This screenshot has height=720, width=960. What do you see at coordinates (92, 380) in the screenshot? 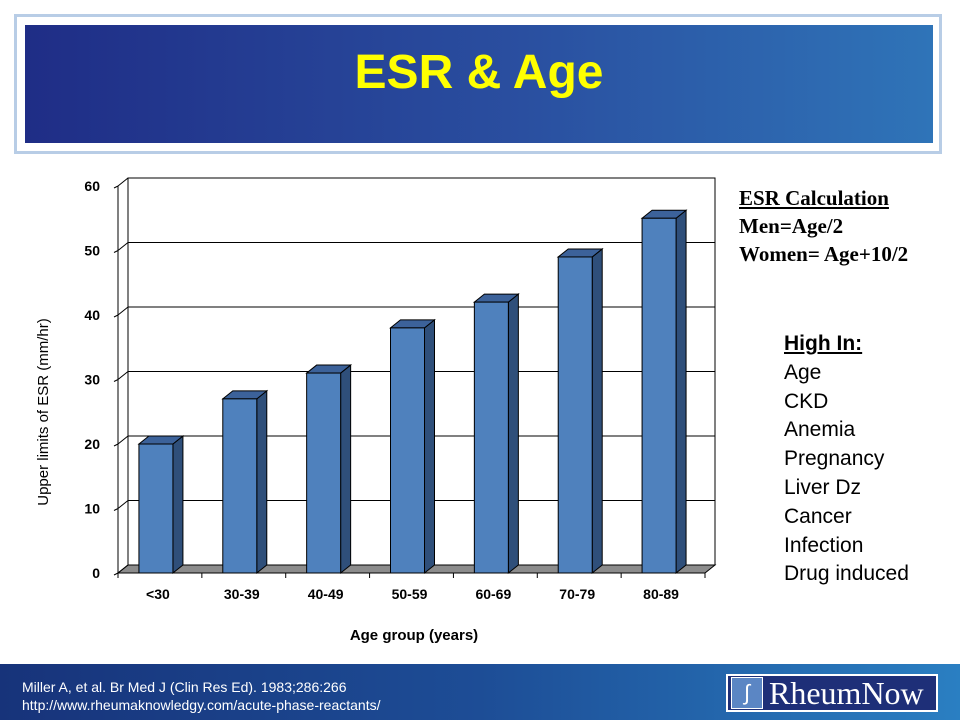
I see `y-tick-label: 30` at bounding box center [92, 380].